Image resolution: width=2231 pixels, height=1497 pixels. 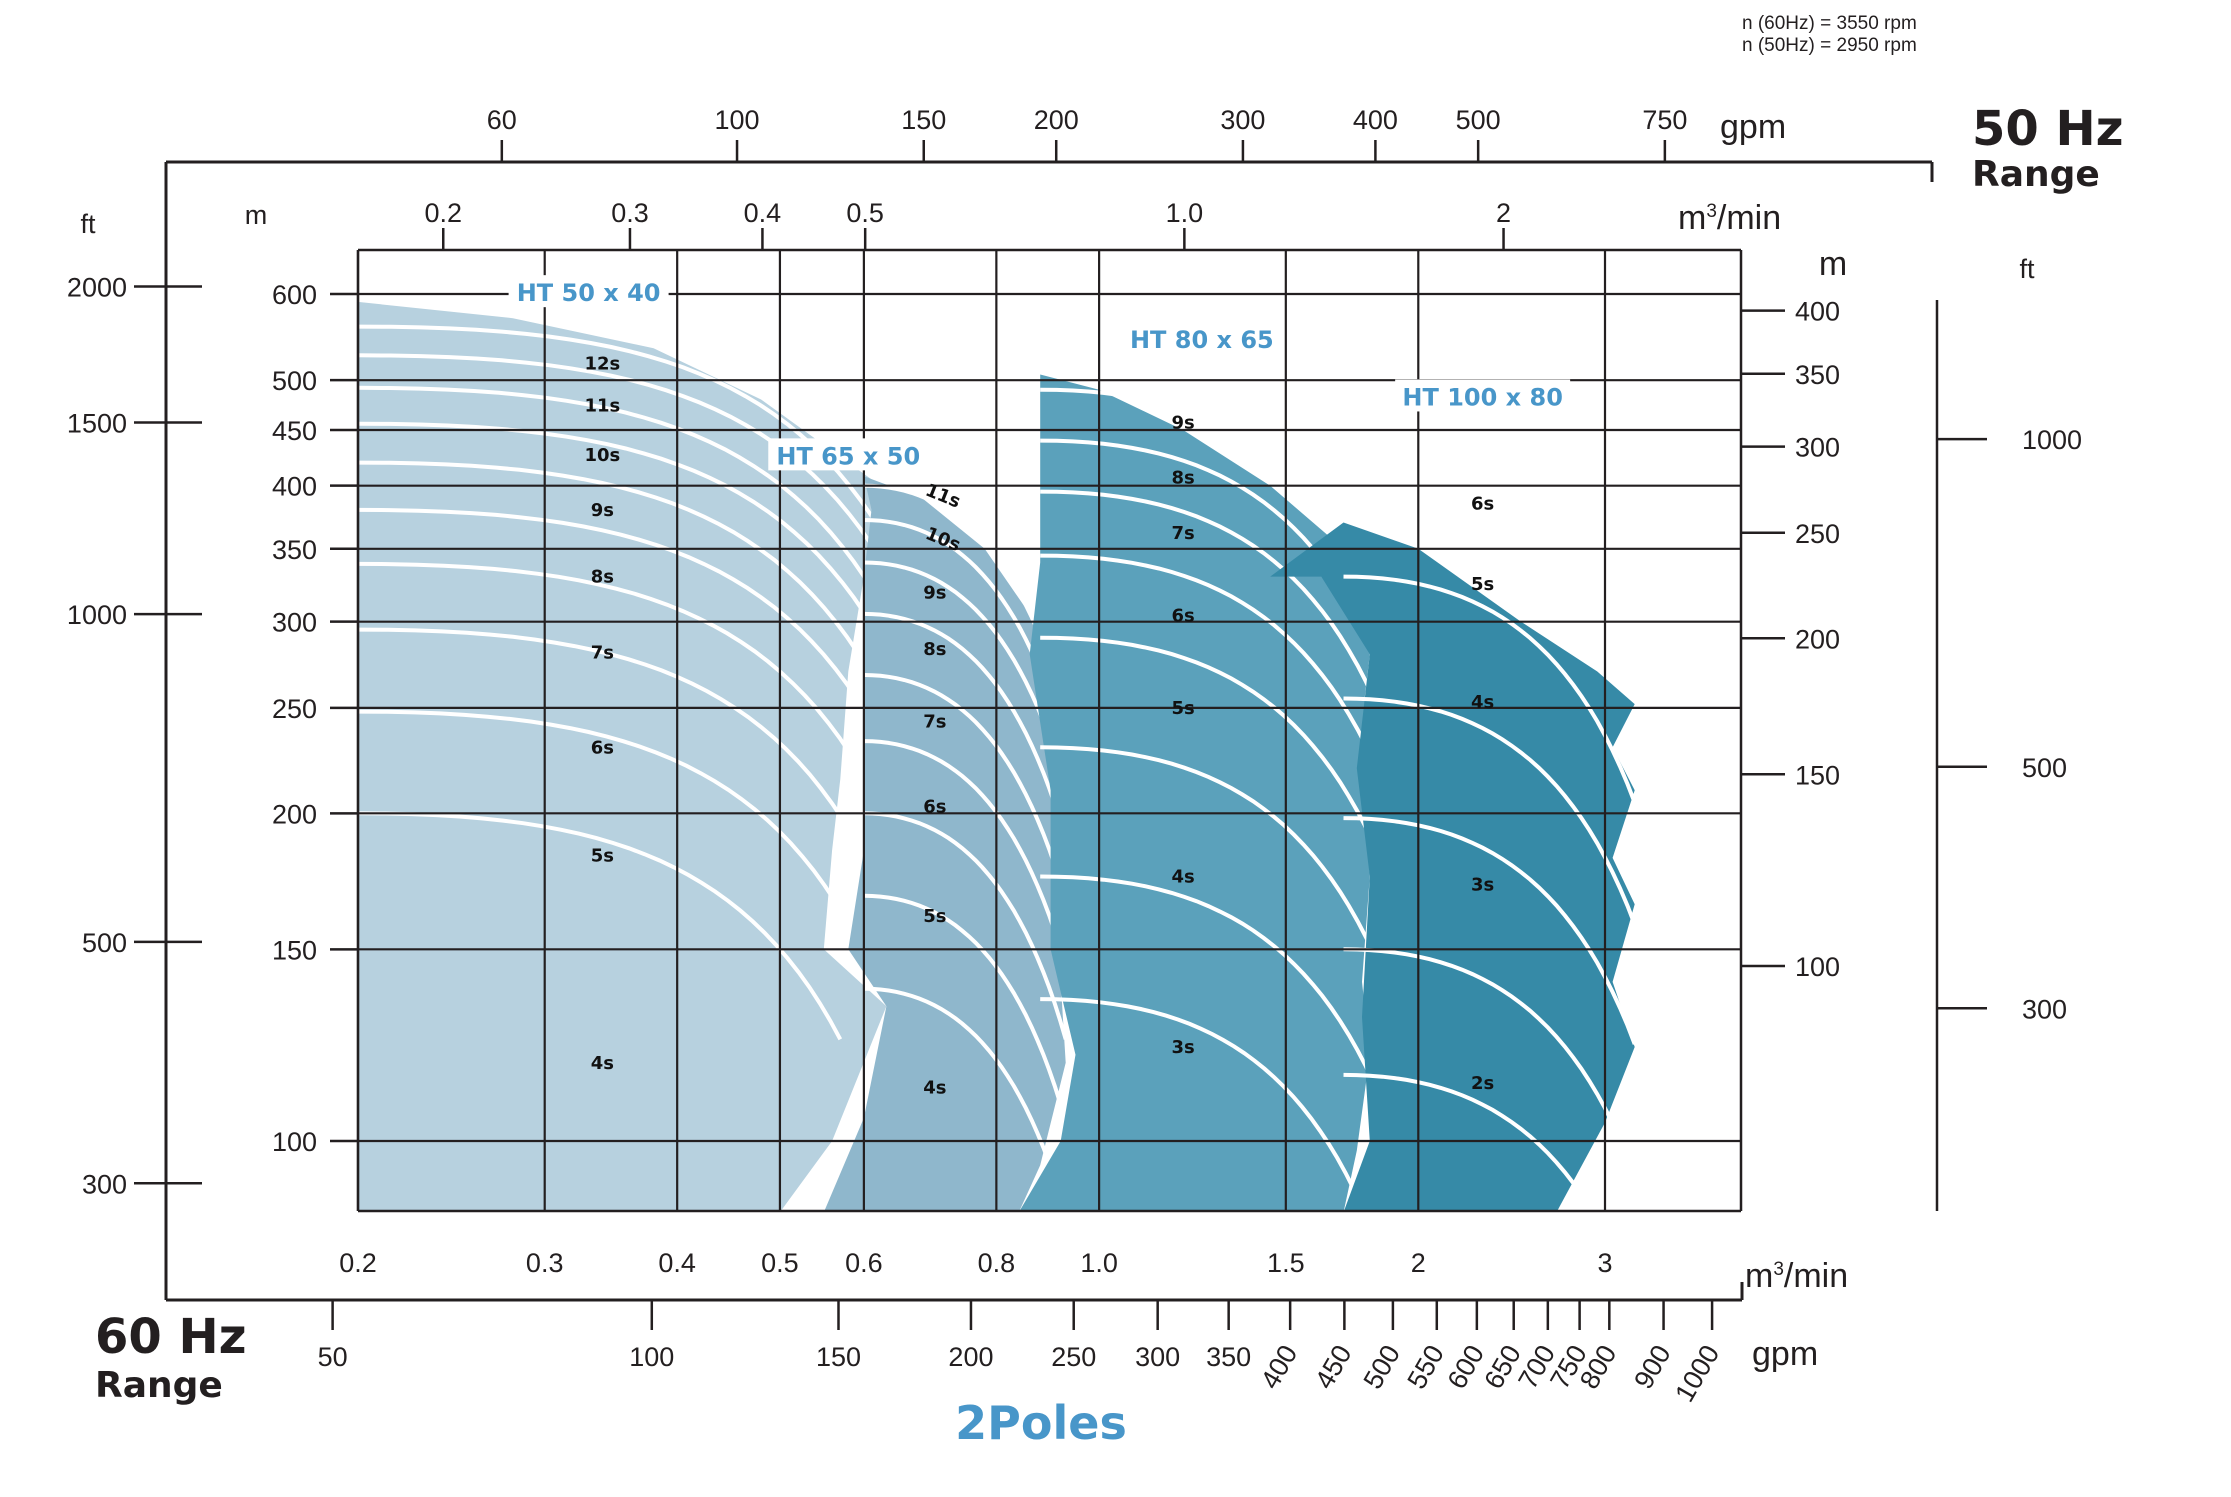 I want to click on stage-label: 11s, so click(x=602, y=405).